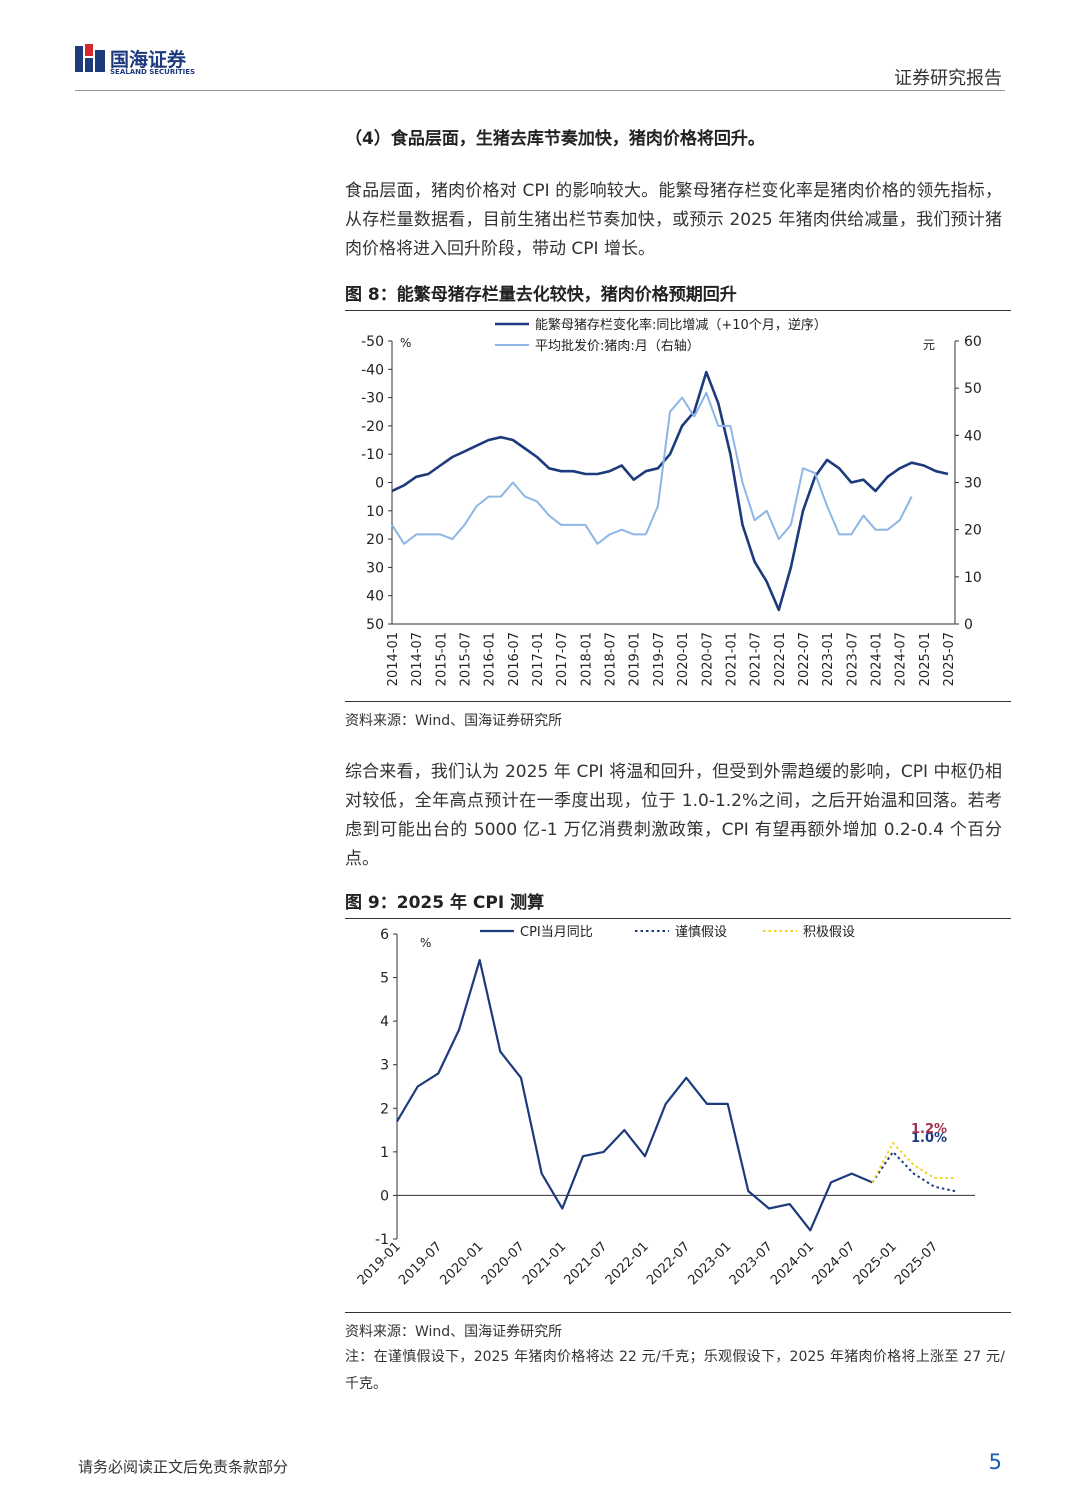 Image resolution: width=1080 pixels, height=1497 pixels. Describe the element at coordinates (490, 659) in the screenshot. I see `x-tick-label: 2016-01` at that location.